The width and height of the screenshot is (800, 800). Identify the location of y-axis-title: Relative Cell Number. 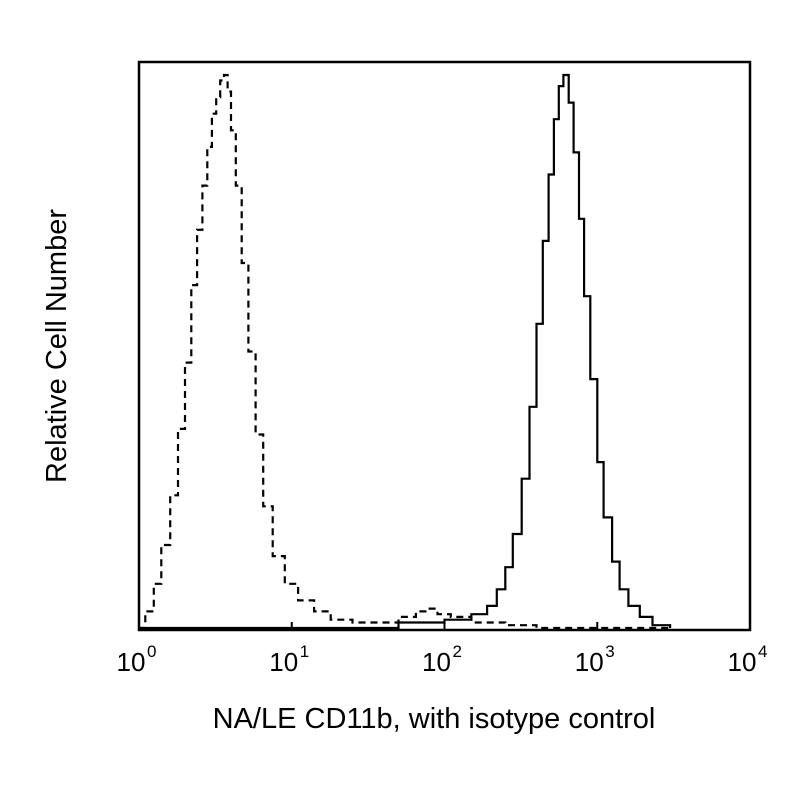
(57, 346).